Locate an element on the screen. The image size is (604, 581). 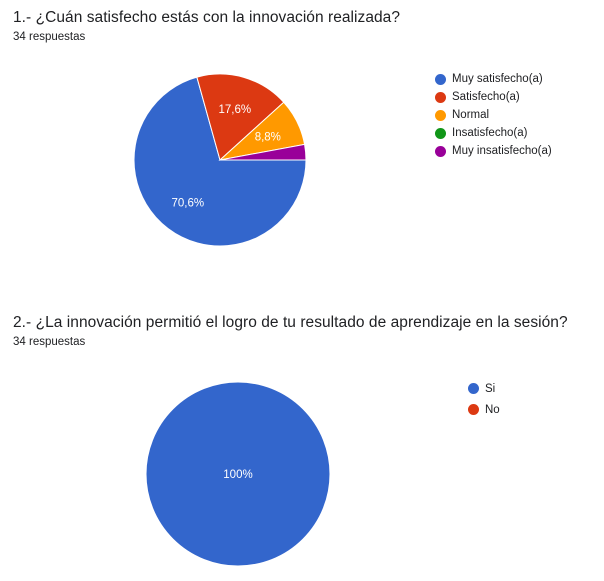
pie-slice-muy-insatisfecho-a is located at coordinates (263, 152).